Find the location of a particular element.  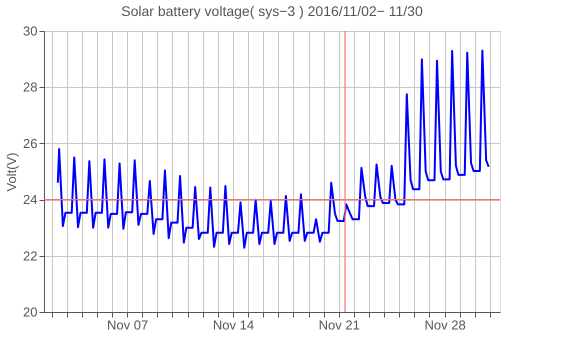

y-axis-title: Volt(V) is located at coordinates (12, 172).